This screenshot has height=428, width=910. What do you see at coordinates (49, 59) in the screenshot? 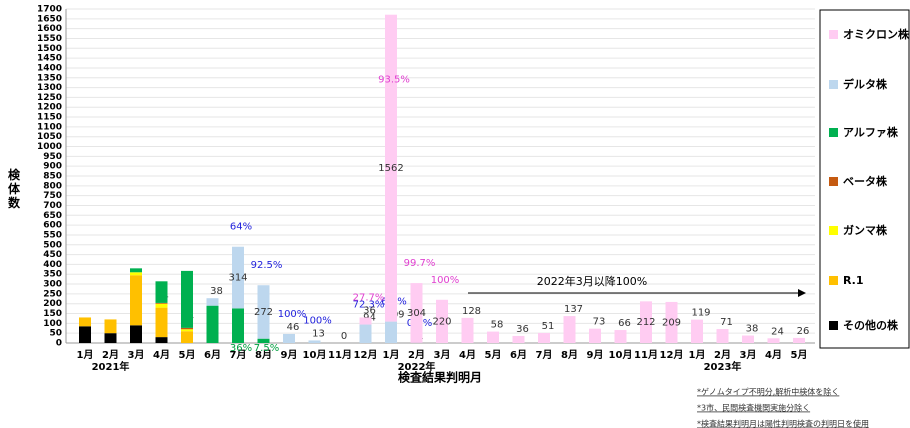
I see `y-tick-label: 1450` at bounding box center [49, 59].